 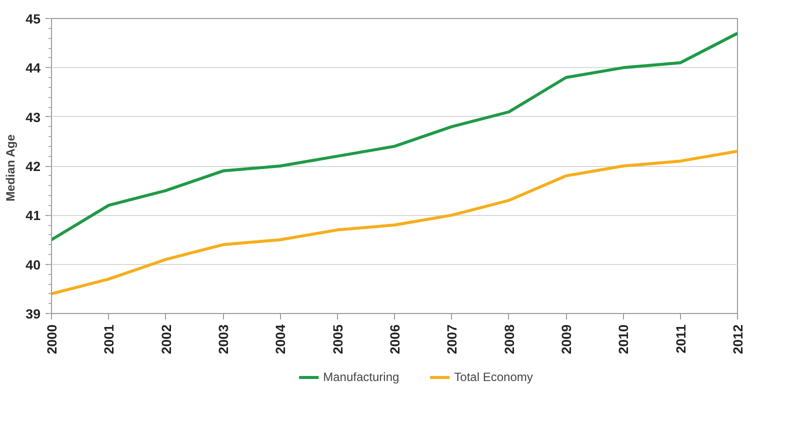 I want to click on y-tick-label: 45, so click(x=34, y=19).